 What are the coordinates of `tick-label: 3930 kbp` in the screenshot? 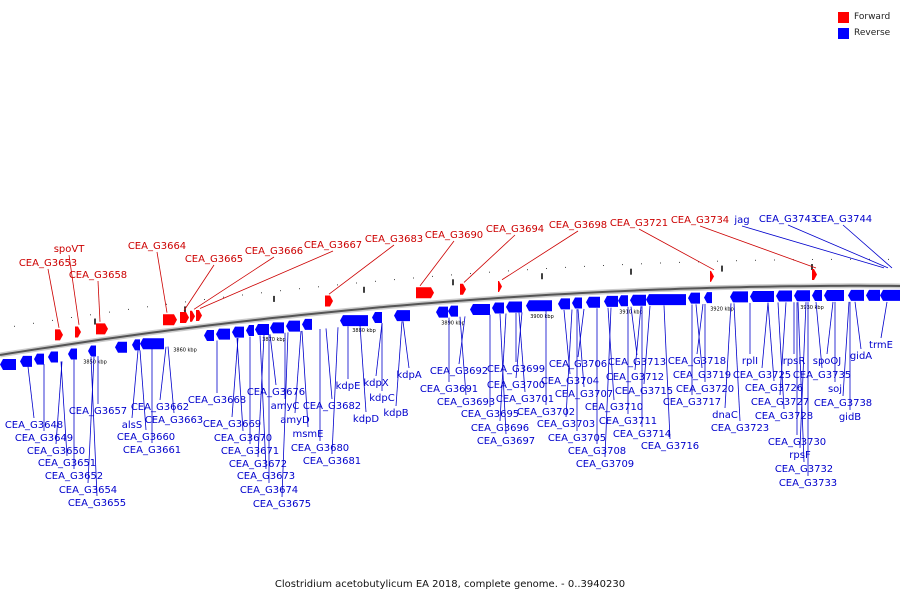 It's located at (812, 308).